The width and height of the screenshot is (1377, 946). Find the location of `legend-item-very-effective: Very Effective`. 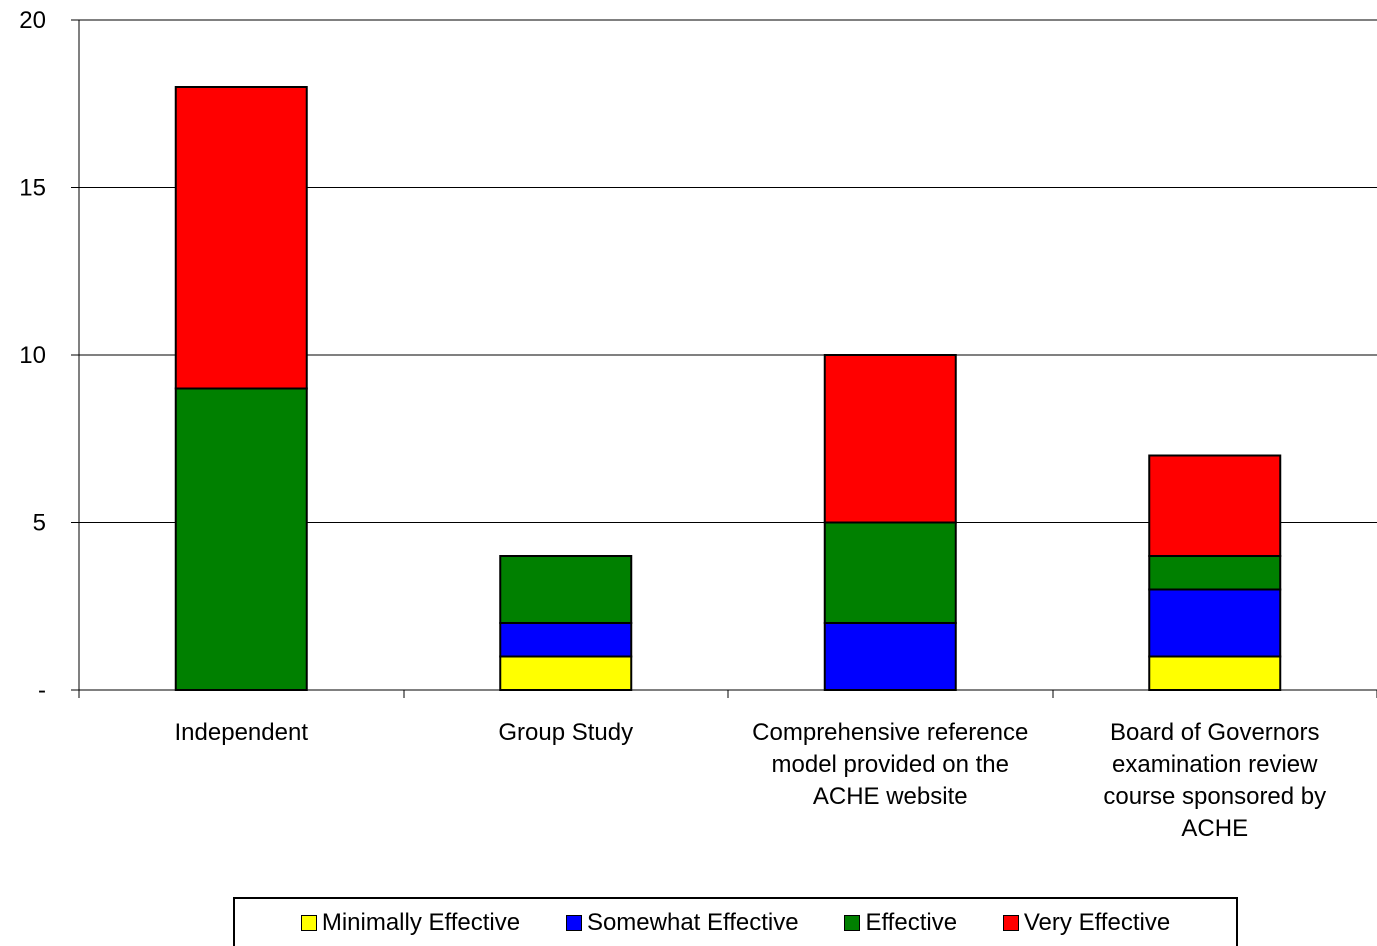

legend-item-very-effective: Very Effective is located at coordinates (1086, 922).